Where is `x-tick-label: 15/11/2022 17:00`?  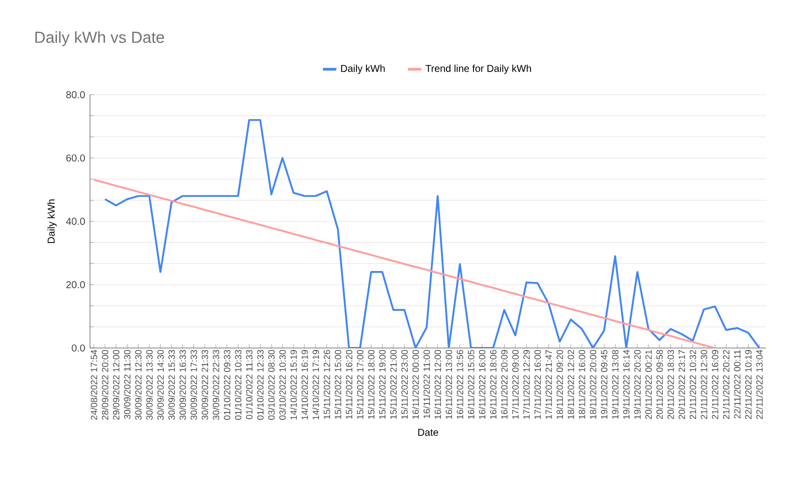
x-tick-label: 15/11/2022 17:00 is located at coordinates (360, 384).